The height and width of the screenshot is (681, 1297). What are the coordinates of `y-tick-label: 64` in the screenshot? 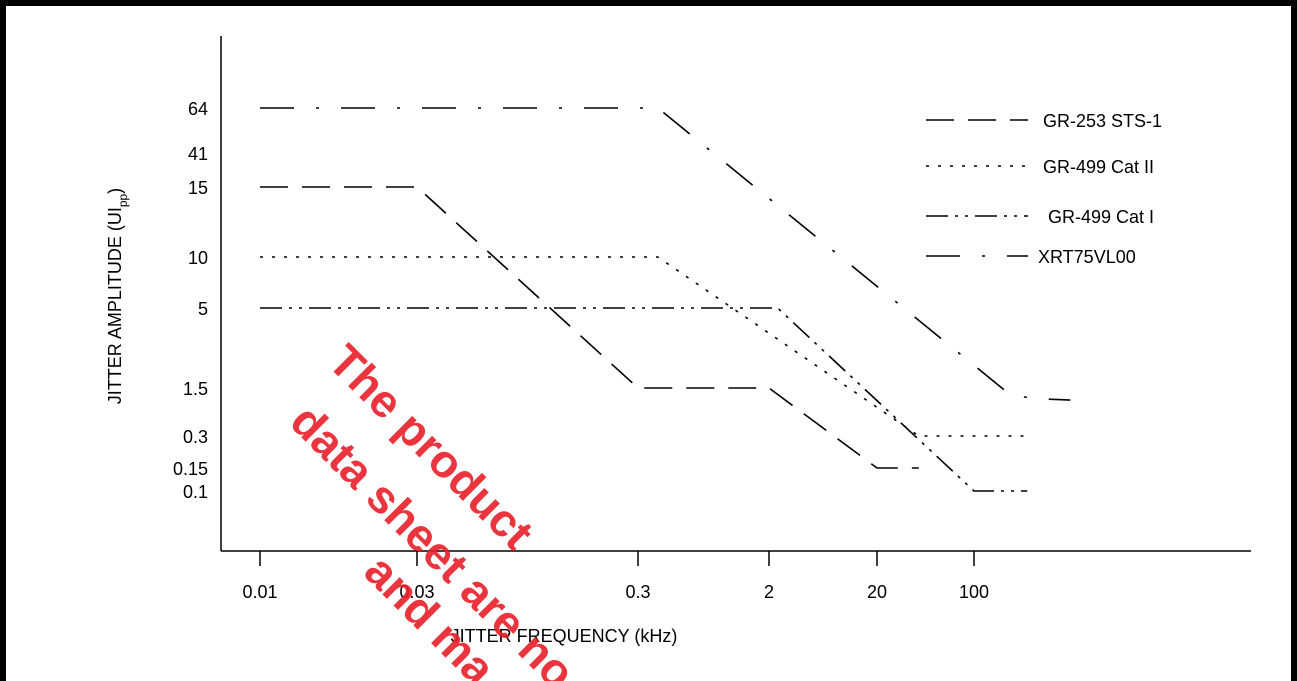 It's located at (198, 109).